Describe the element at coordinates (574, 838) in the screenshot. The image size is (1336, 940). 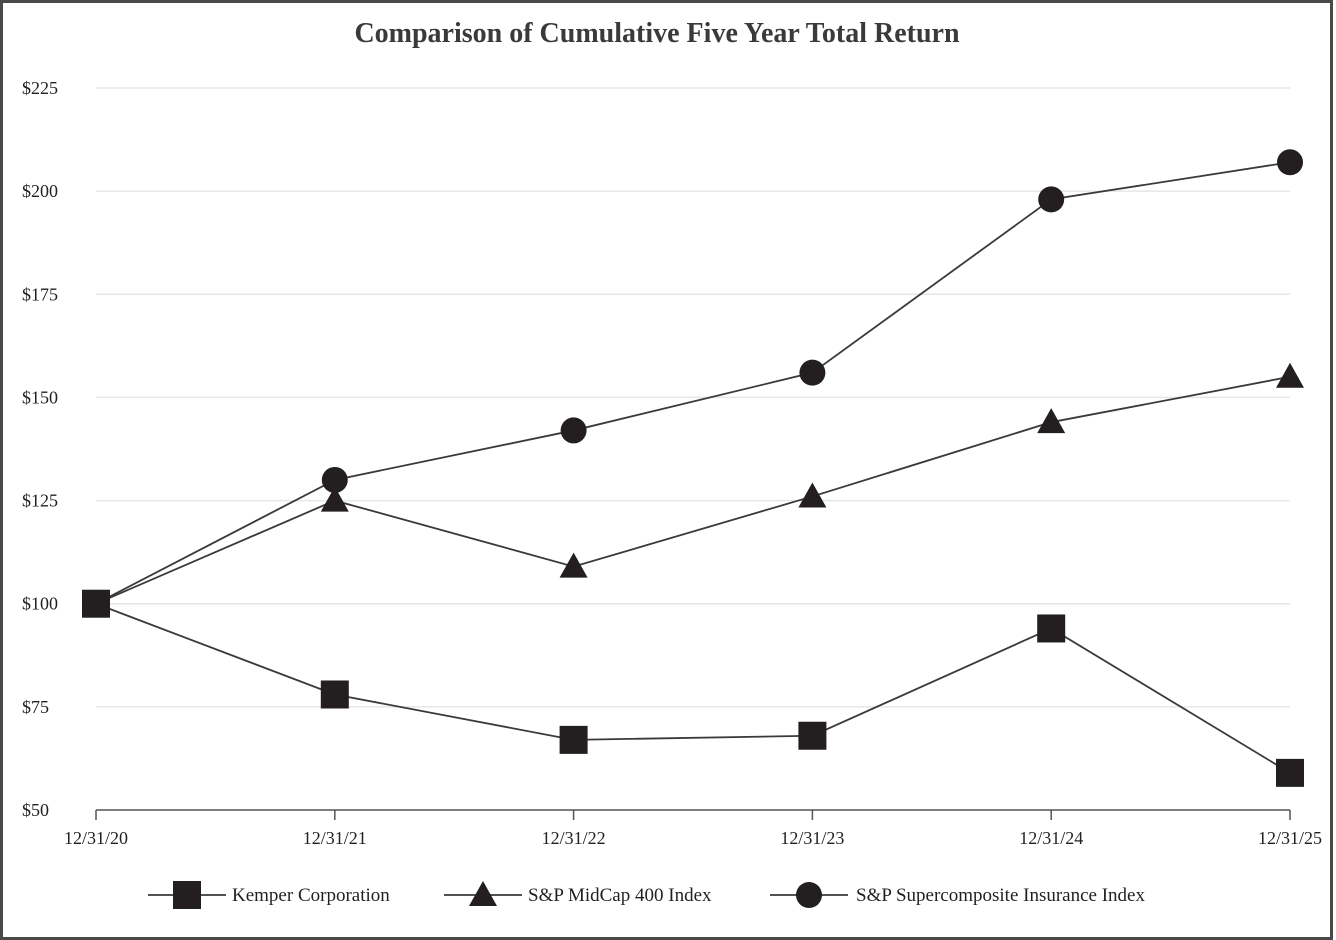
I see `x-tick-label: 12/31/22` at that location.